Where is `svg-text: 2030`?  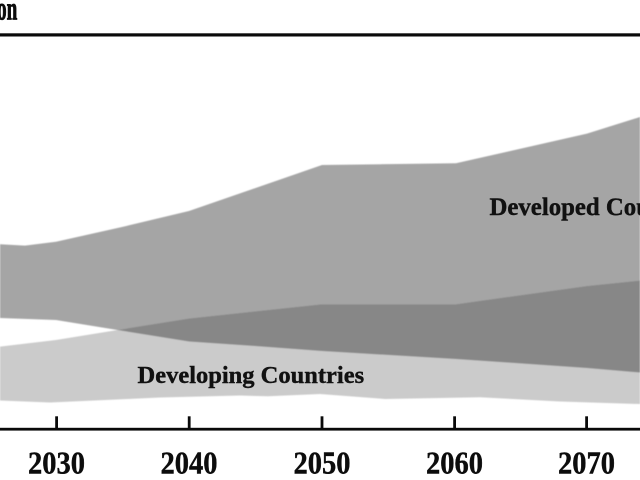
svg-text: 2030 is located at coordinates (56, 462).